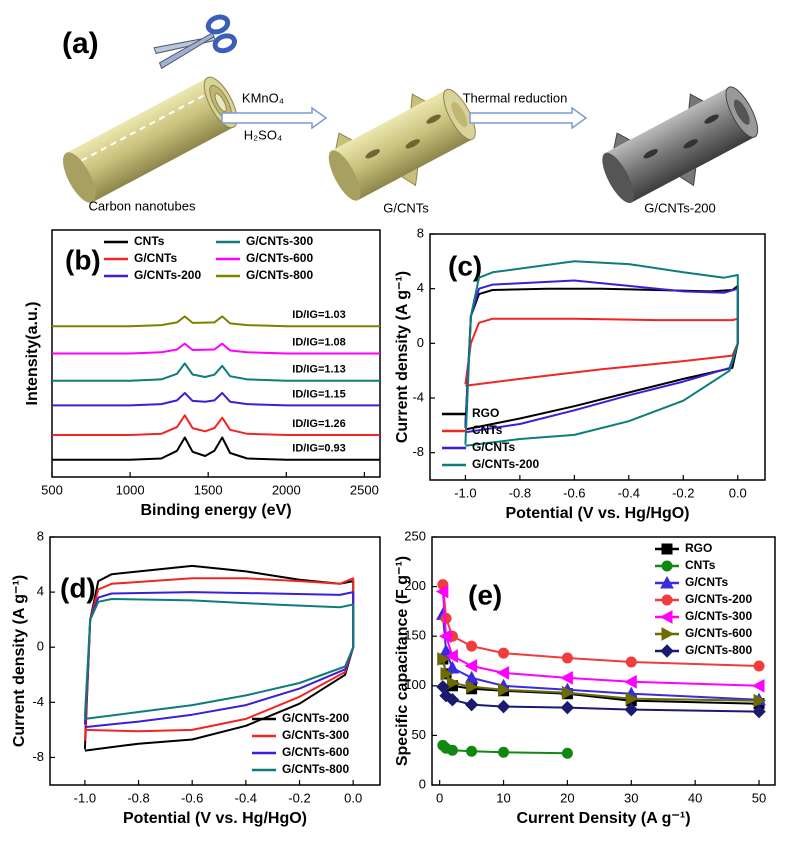 The height and width of the screenshot is (842, 785). I want to click on x-tick-label: 50, so click(759, 797).